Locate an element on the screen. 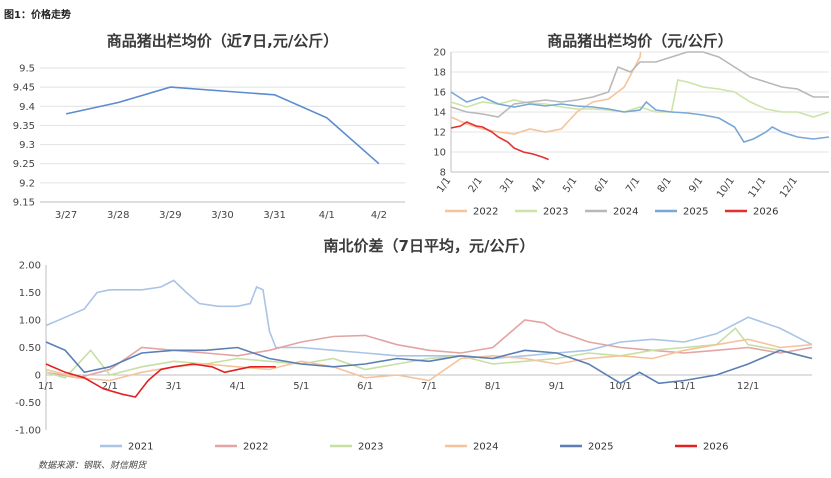 The width and height of the screenshot is (831, 478). x-tick-label: 3/30 is located at coordinates (222, 215).